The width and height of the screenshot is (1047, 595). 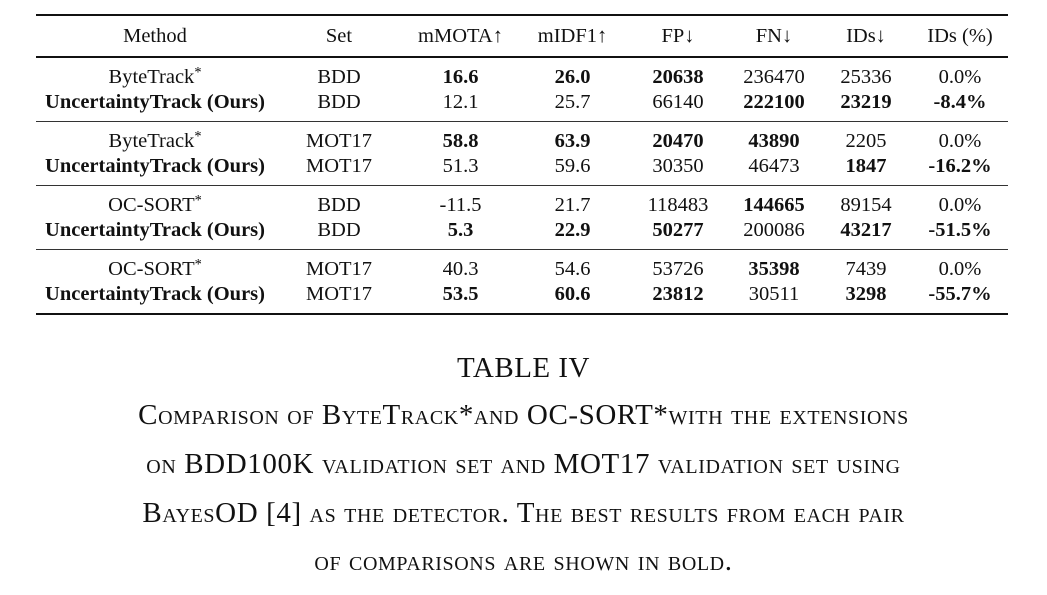 What do you see at coordinates (572, 36) in the screenshot?
I see `header-midf1: mIDF1↑` at bounding box center [572, 36].